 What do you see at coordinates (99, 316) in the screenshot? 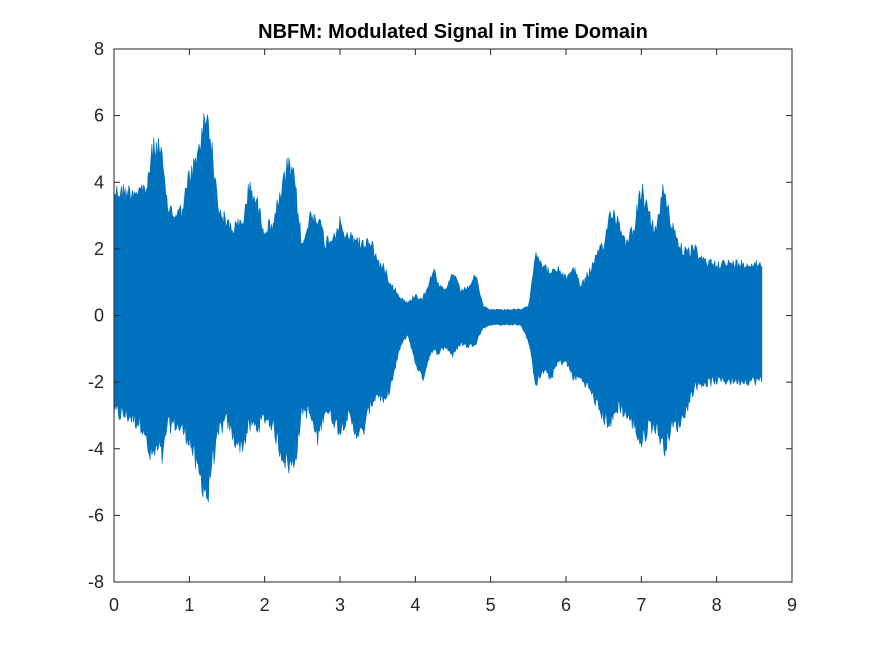
I see `y-tick-label: 0` at bounding box center [99, 316].